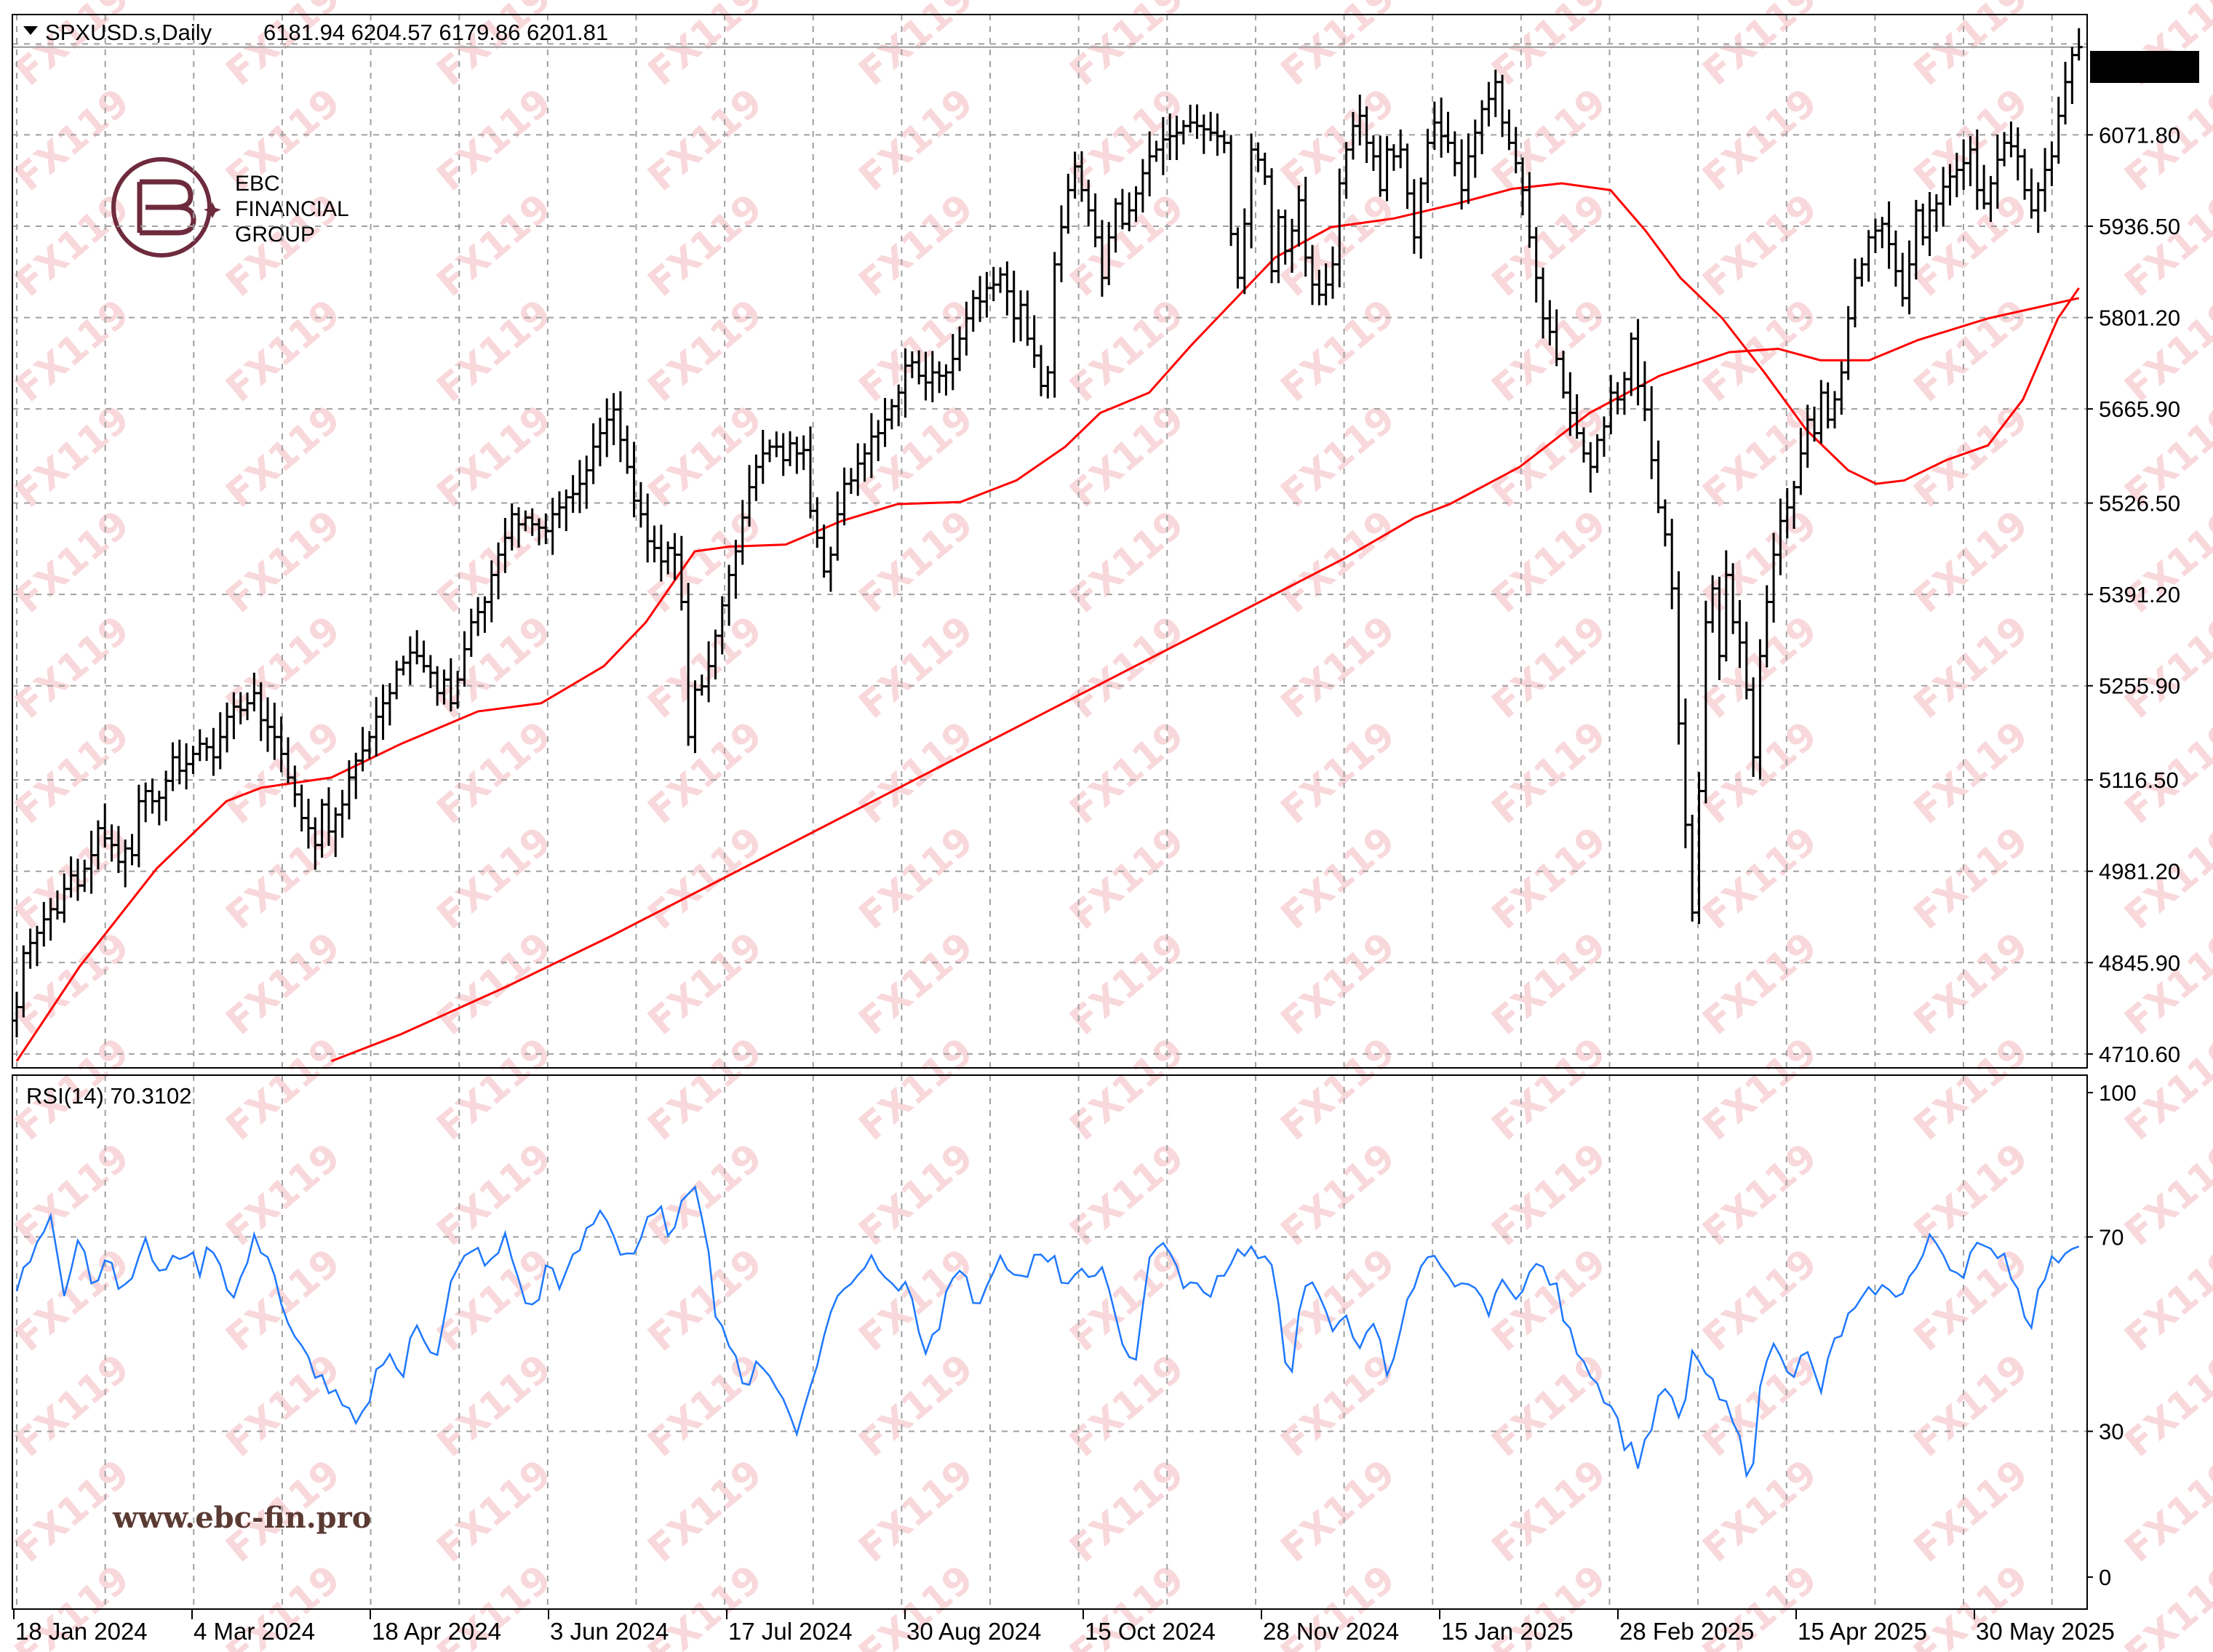  Describe the element at coordinates (1507, 1632) in the screenshot. I see `x-tick-label: 15 Jan 2025` at that location.